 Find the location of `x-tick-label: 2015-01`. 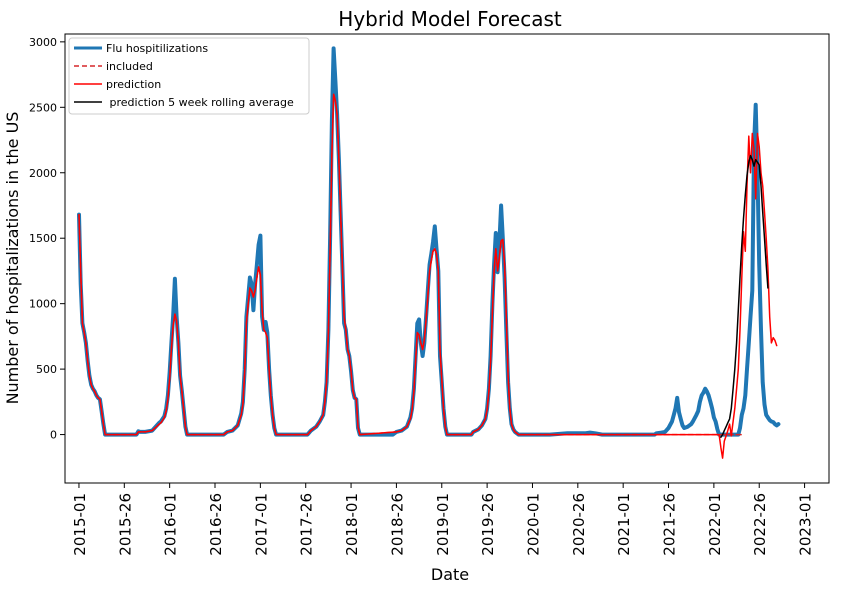

x-tick-label: 2015-01 is located at coordinates (80, 524).